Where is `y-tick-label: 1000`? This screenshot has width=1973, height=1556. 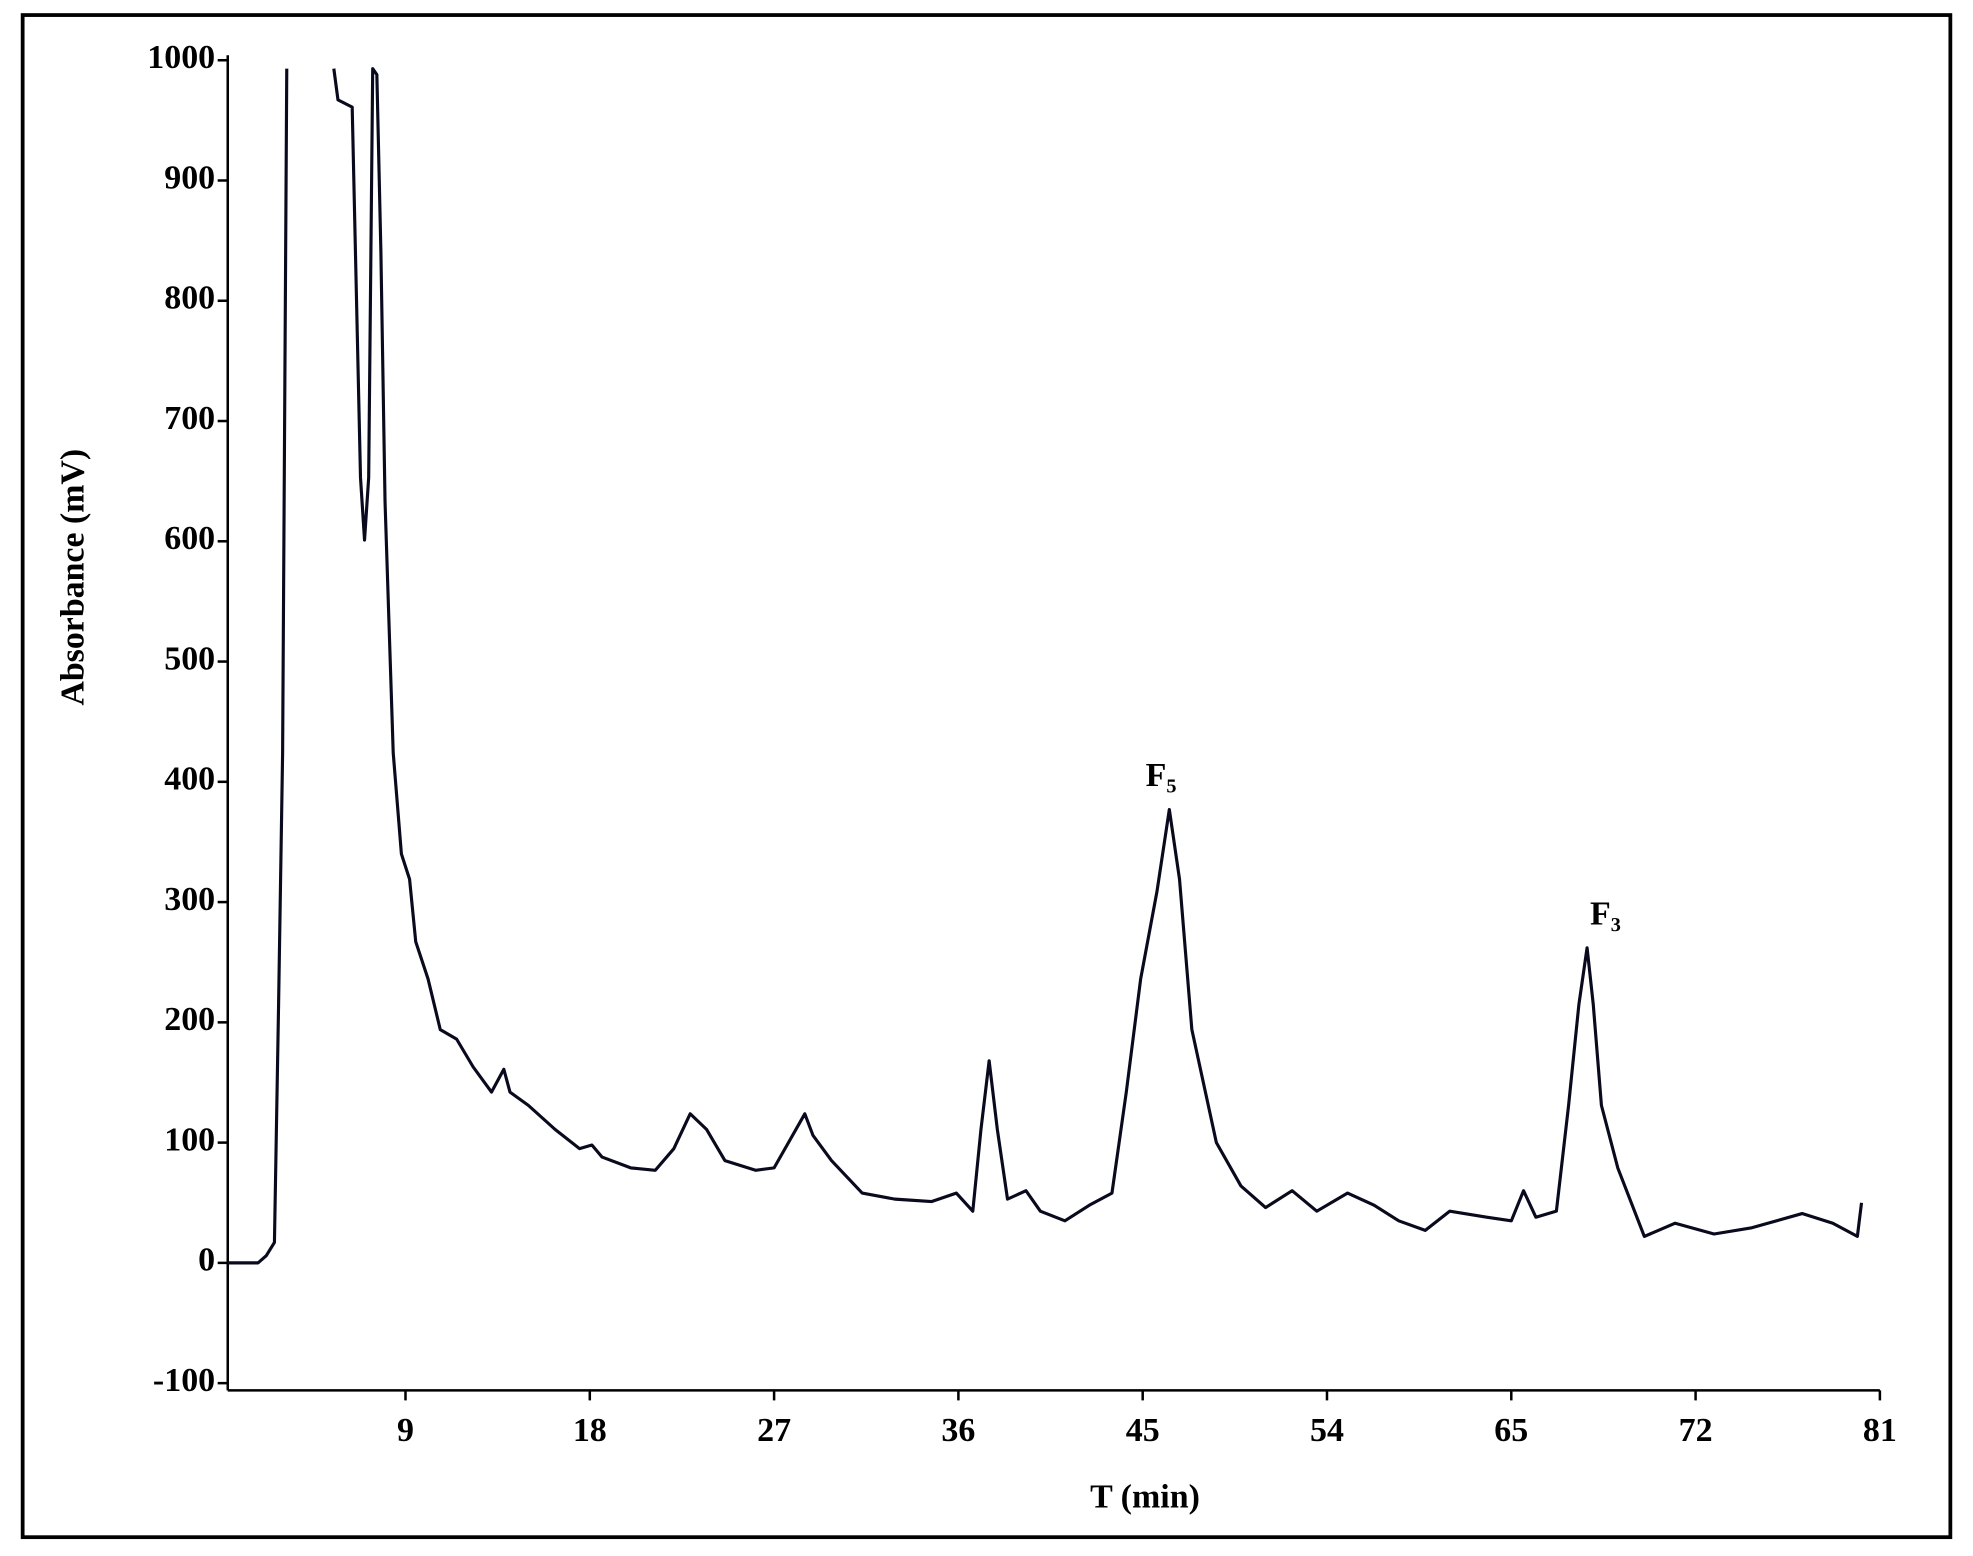
y-tick-label: 1000 is located at coordinates (181, 57).